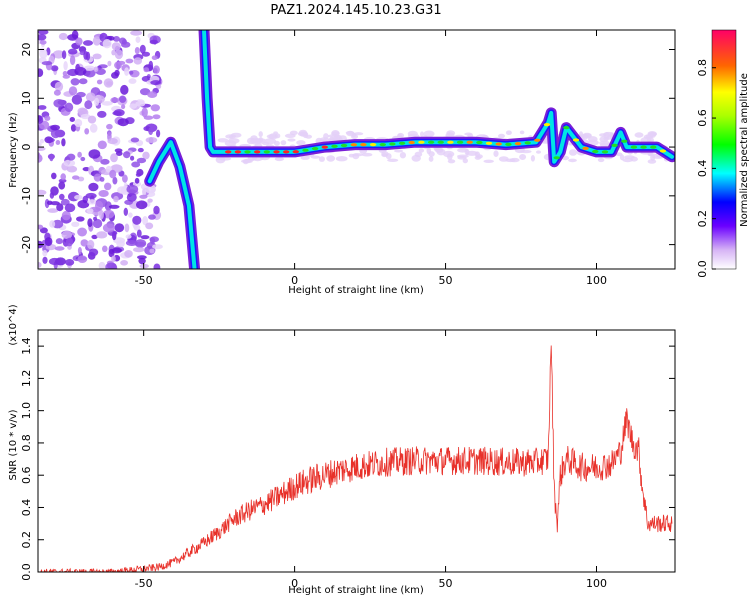 This screenshot has height=600, width=750. I want to click on colorbar-label: Normalized spectral amplitude, so click(744, 150).